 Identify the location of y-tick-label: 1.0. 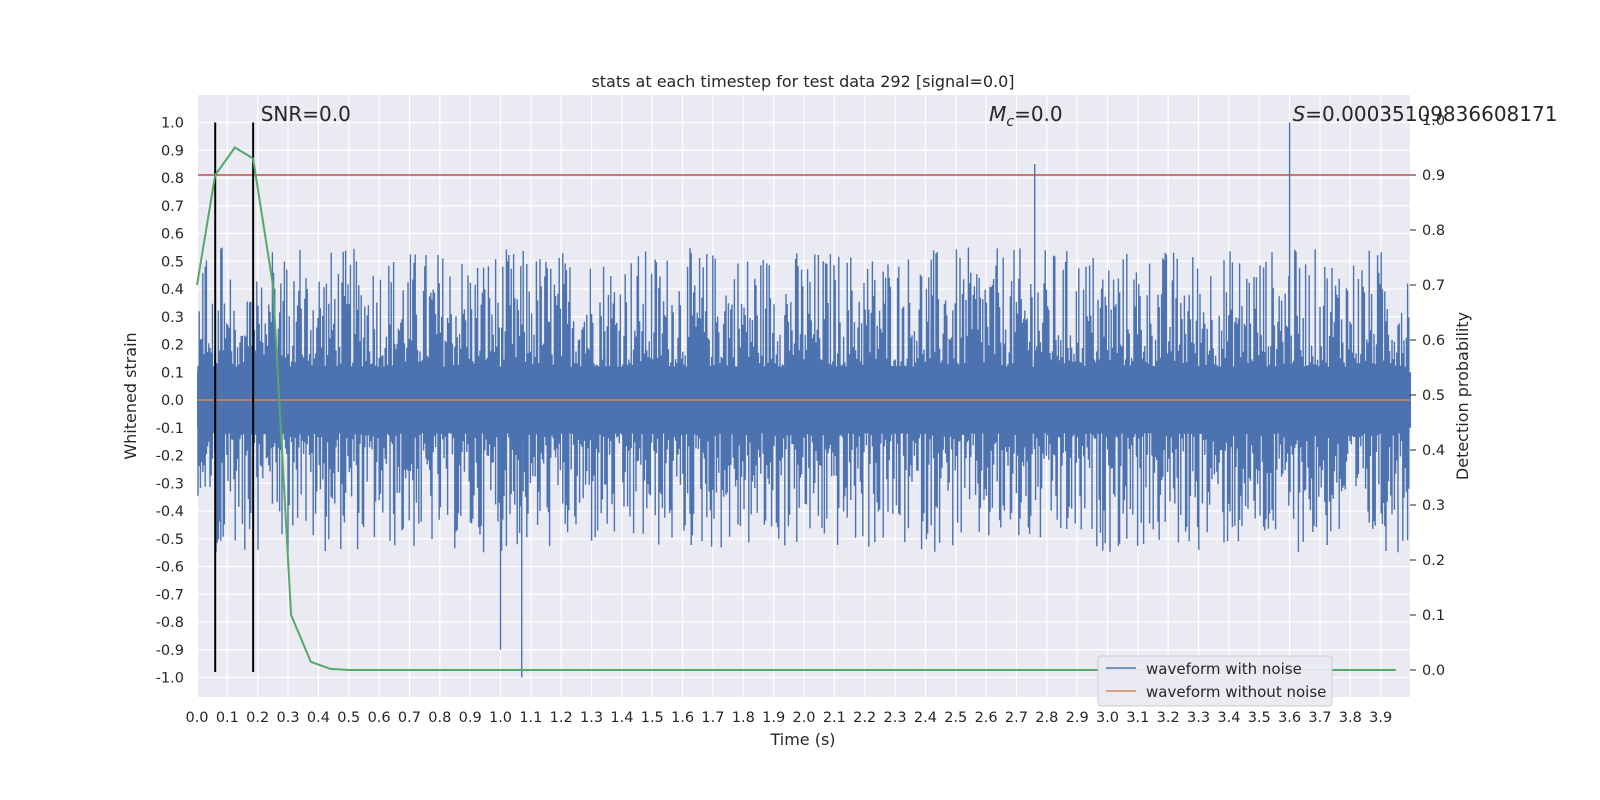
(172, 124).